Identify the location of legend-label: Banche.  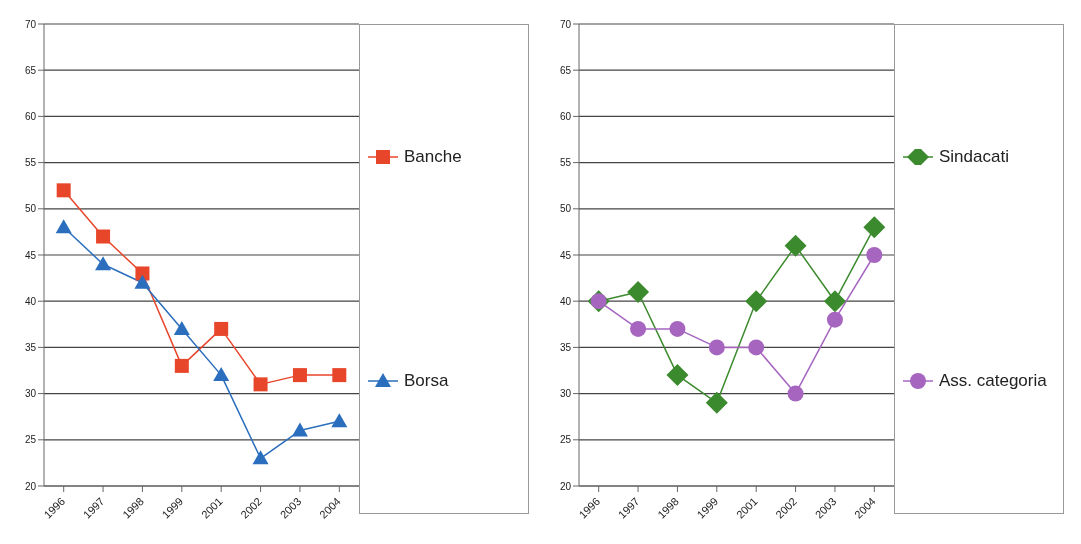
(433, 157).